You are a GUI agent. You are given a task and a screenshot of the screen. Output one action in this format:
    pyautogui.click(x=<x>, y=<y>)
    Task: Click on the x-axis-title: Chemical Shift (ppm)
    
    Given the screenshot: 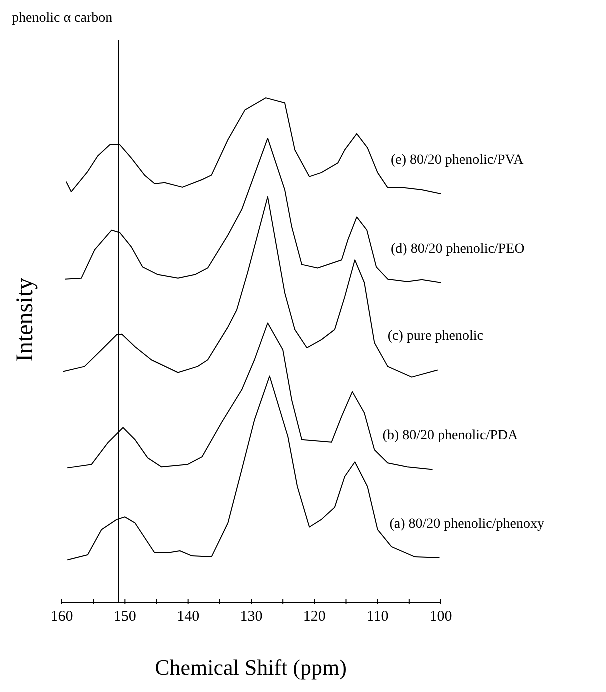 What is the action you would take?
    pyautogui.click(x=251, y=668)
    